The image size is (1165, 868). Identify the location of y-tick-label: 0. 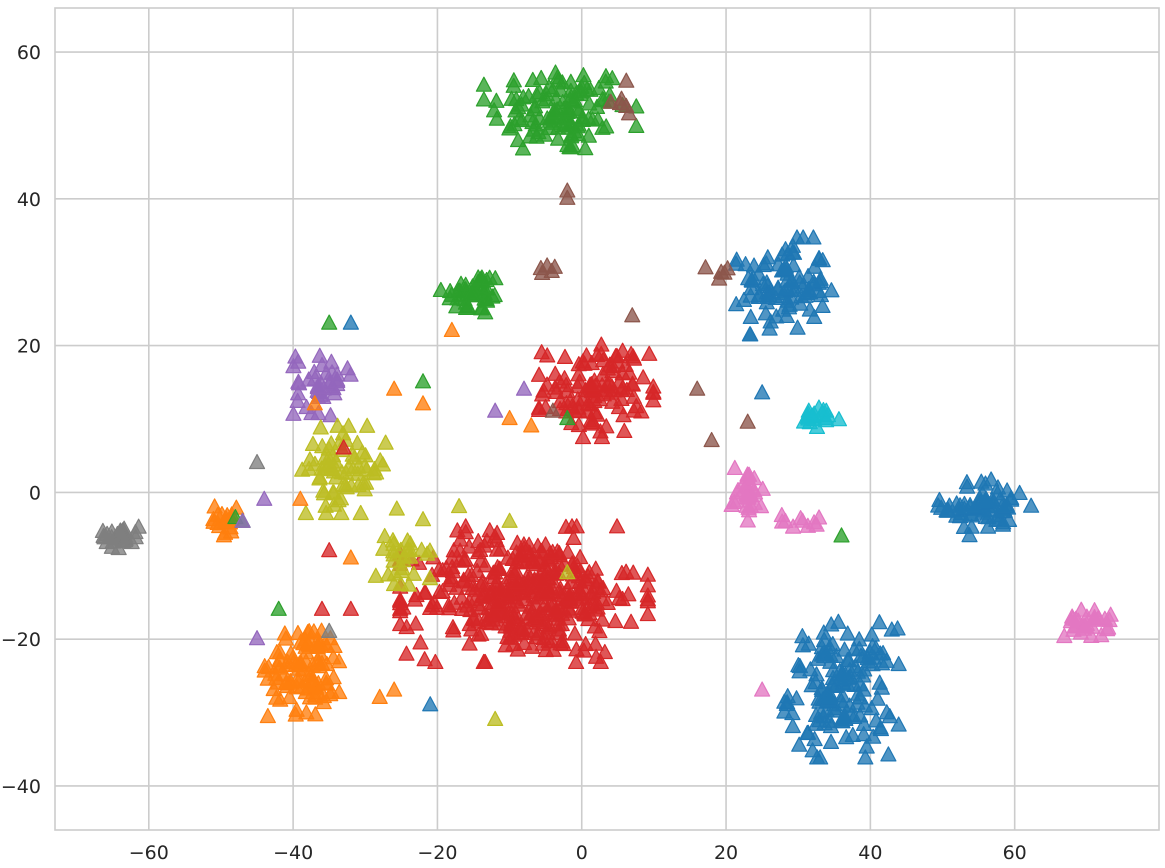
(35, 493).